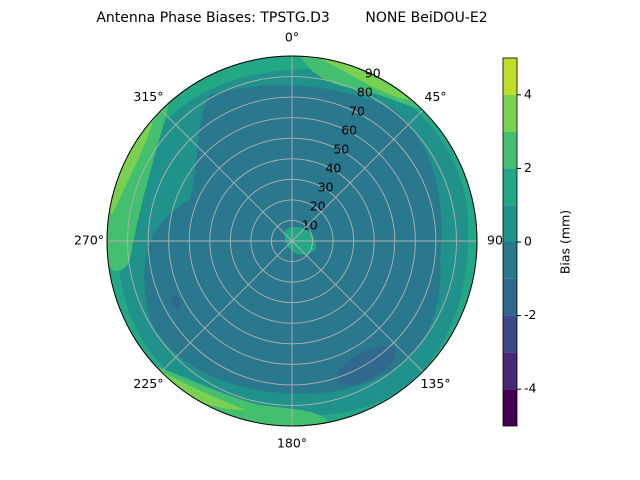  I want to click on colorbar-tick-label: 4, so click(528, 93).